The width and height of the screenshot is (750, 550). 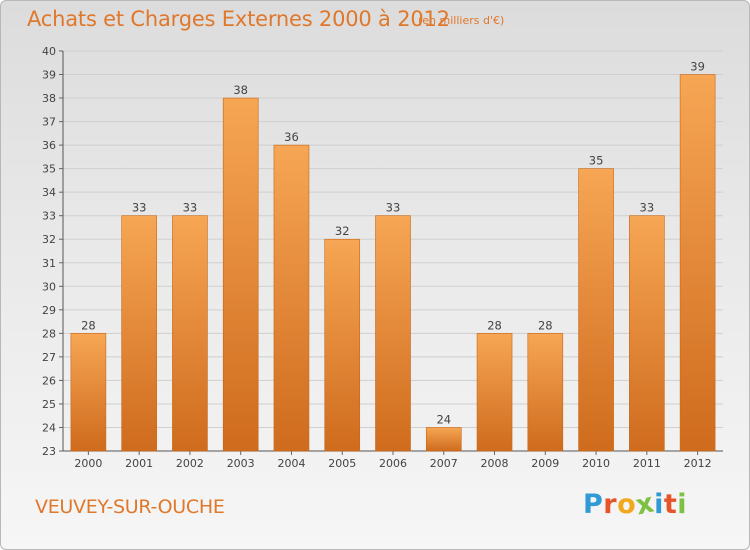 What do you see at coordinates (49, 239) in the screenshot?
I see `y-tick-label: 32` at bounding box center [49, 239].